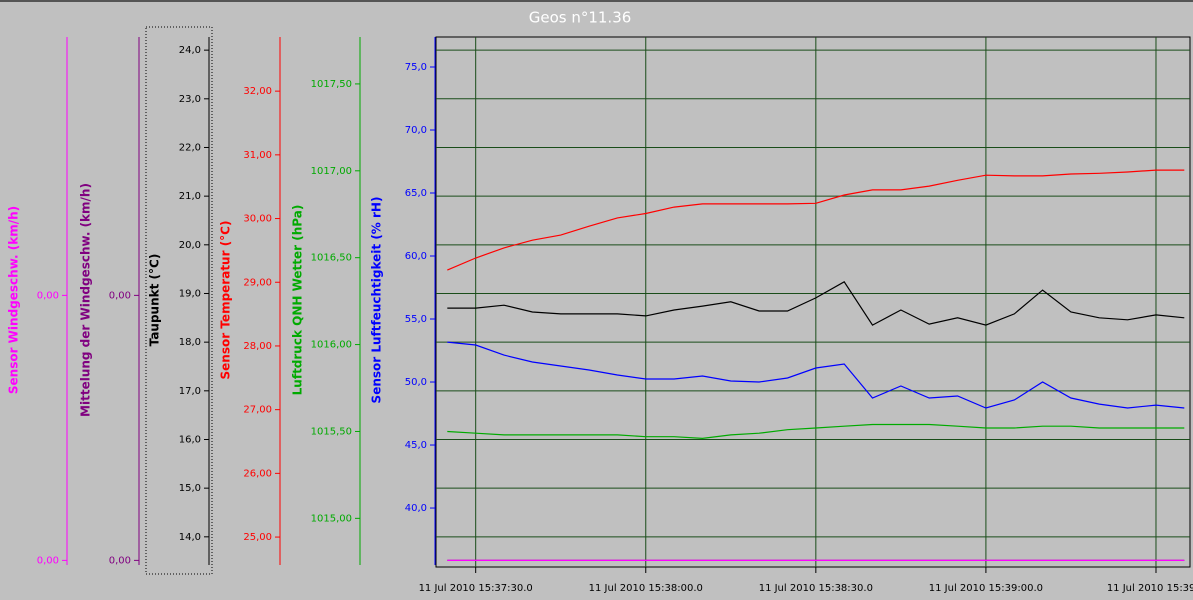 Image resolution: width=1193 pixels, height=600 pixels. I want to click on y-tick-label: 30,00, so click(257, 219).